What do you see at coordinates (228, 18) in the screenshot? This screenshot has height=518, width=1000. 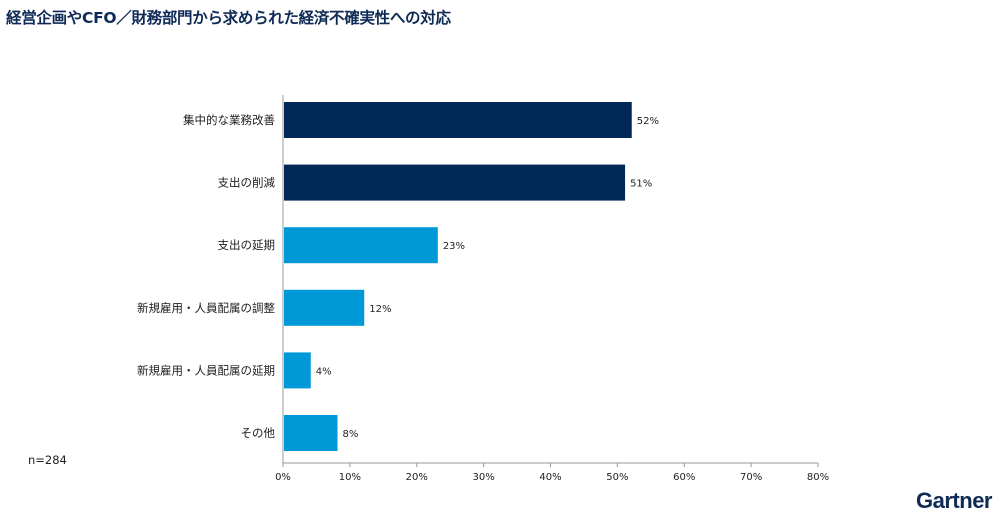 I see `chart-title: 経営企画やCFO／財務部門から求められた経済不確実性への対応` at bounding box center [228, 18].